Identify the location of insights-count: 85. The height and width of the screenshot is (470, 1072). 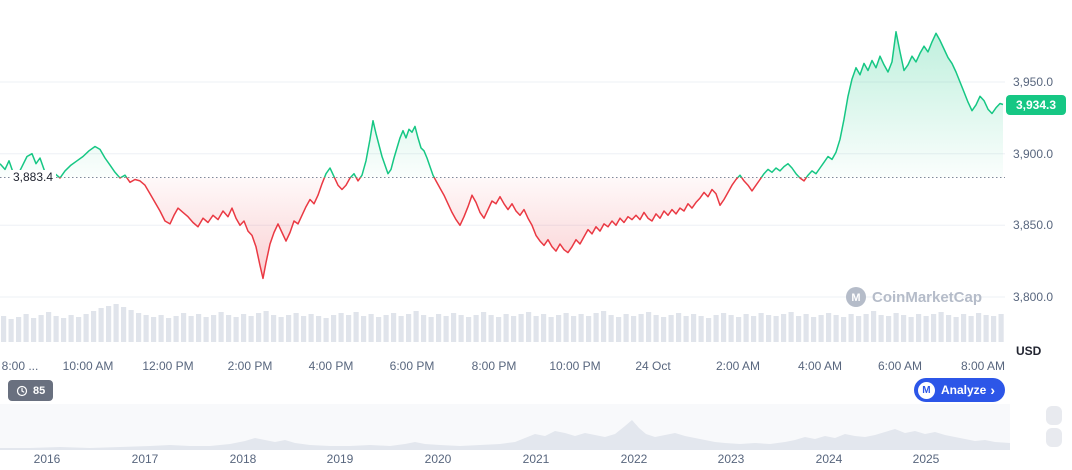
(39, 390).